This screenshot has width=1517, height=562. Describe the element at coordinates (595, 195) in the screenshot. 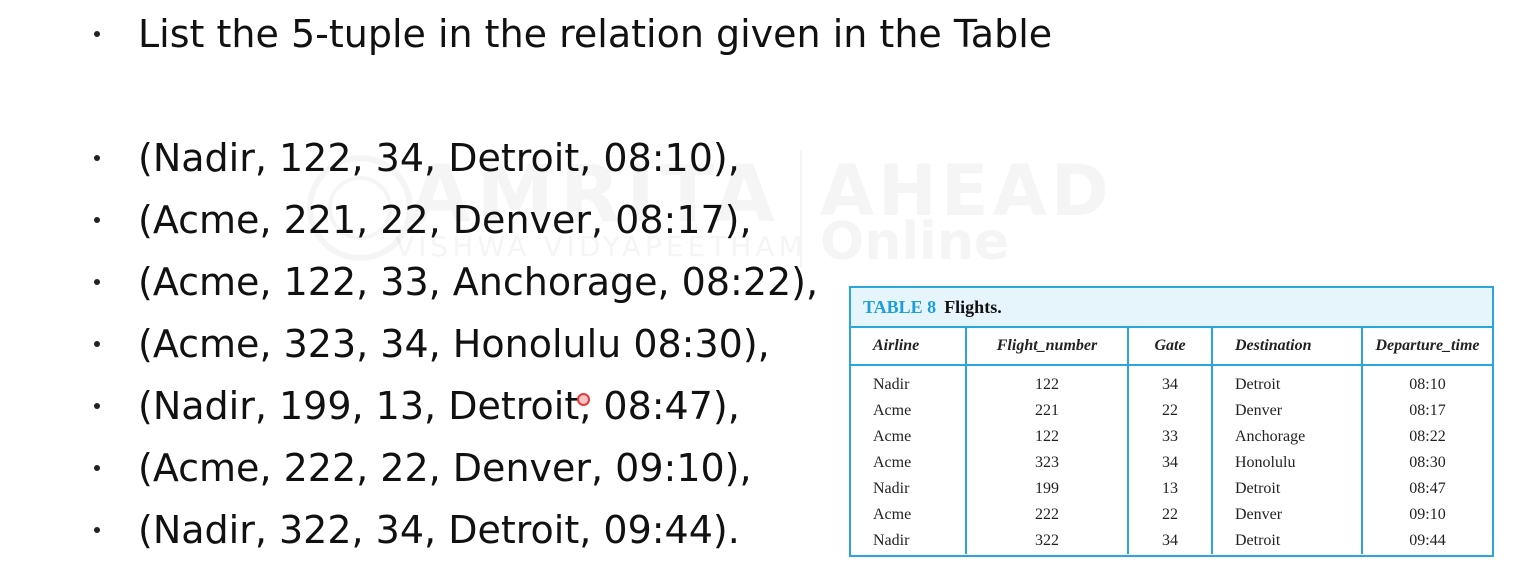

I see `watermark-brand: AMRITA` at that location.